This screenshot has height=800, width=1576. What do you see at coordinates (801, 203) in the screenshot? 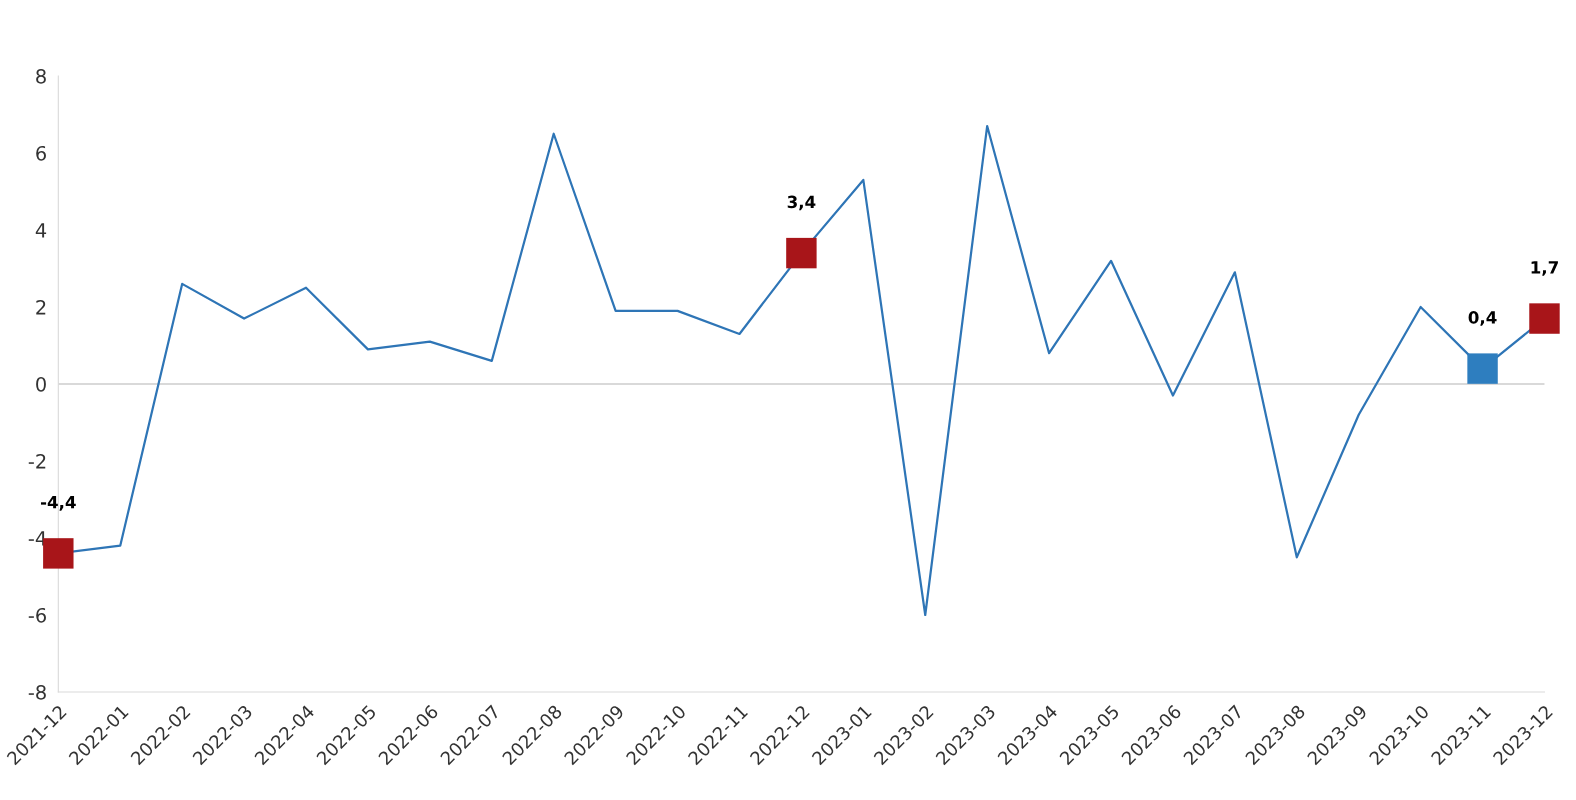
I see `data-label: 3,4` at bounding box center [801, 203].